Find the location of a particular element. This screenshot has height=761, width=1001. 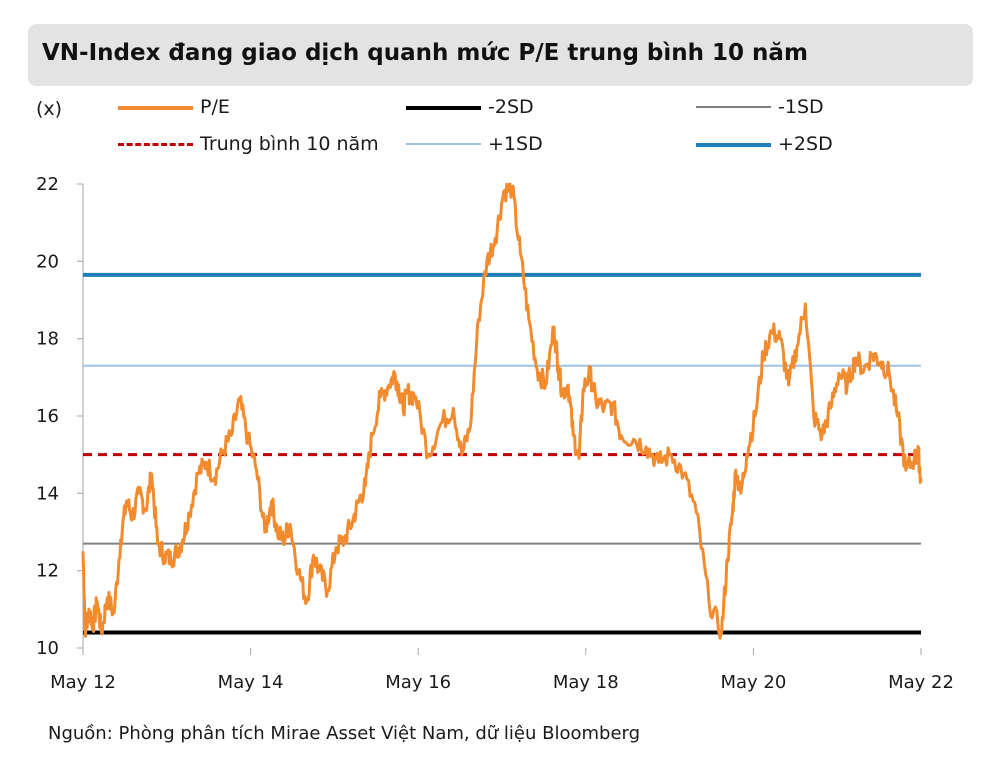

legend-label-plus-1sd: +1SD is located at coordinates (515, 144).